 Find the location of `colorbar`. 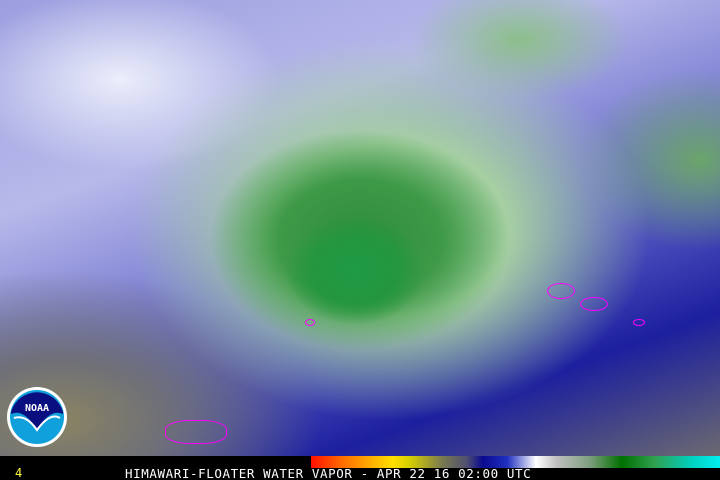

colorbar is located at coordinates (515, 462).